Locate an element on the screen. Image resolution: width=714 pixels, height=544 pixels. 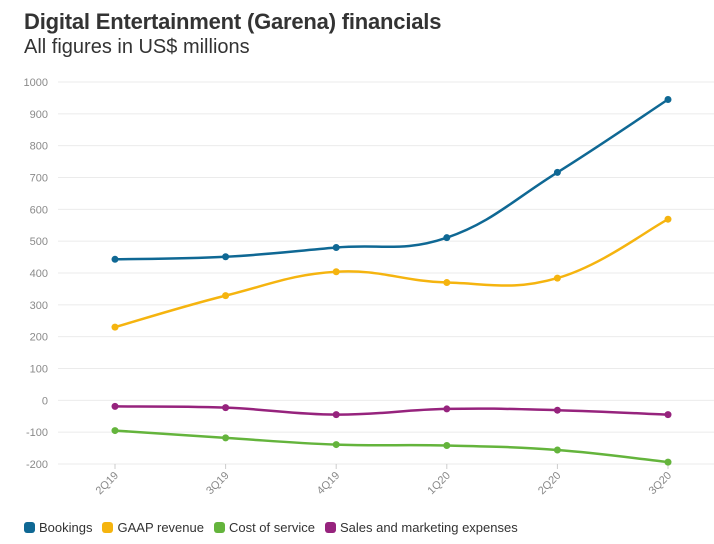
series-line-sales-and-marketing-expenses is located at coordinates (391, 410).